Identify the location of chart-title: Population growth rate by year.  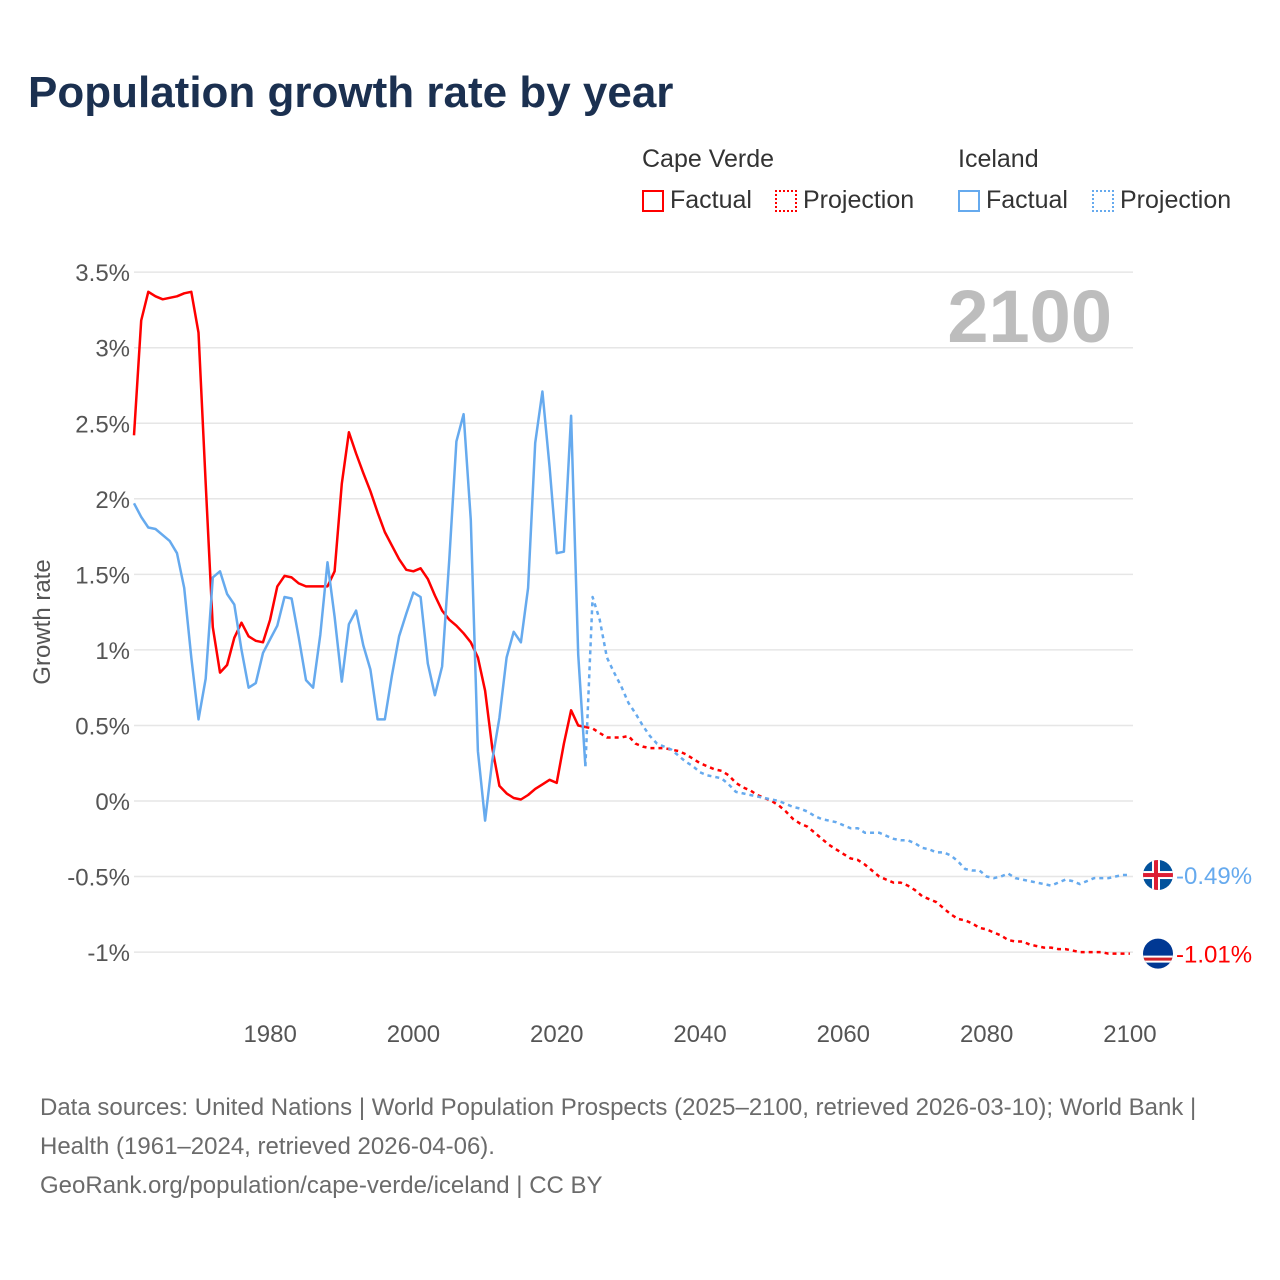
(351, 92).